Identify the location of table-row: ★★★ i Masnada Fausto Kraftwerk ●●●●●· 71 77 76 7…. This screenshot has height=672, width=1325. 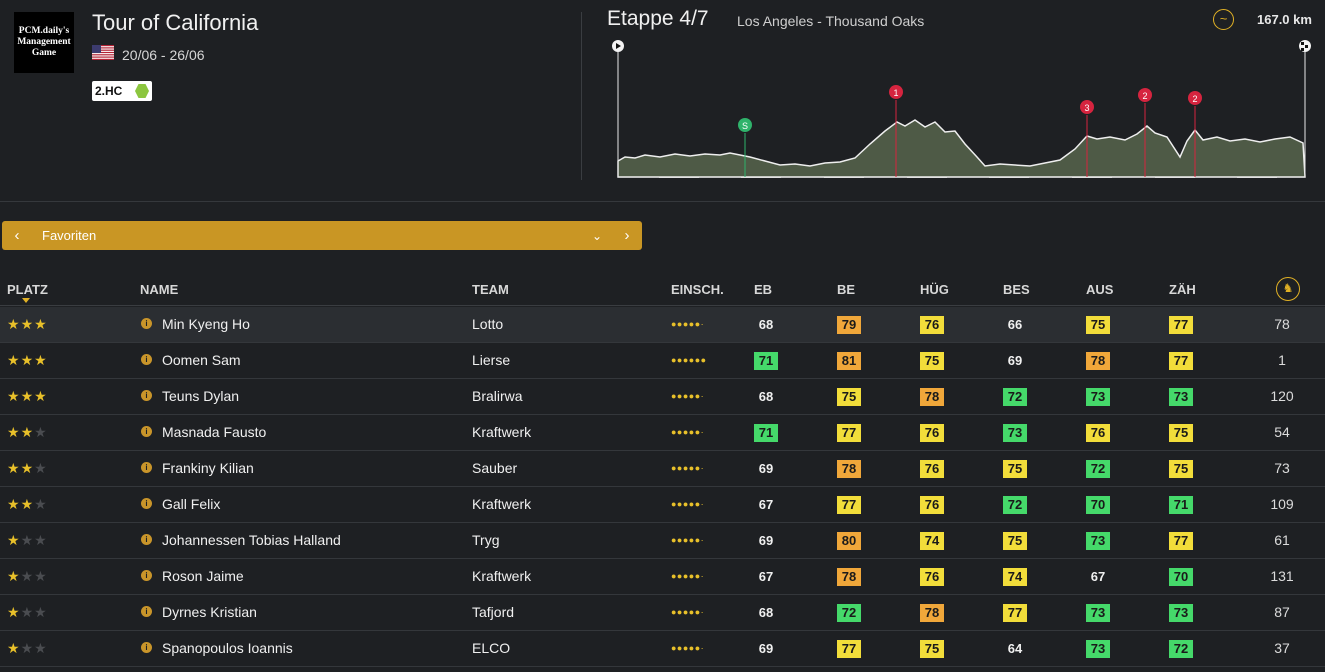
(662, 433).